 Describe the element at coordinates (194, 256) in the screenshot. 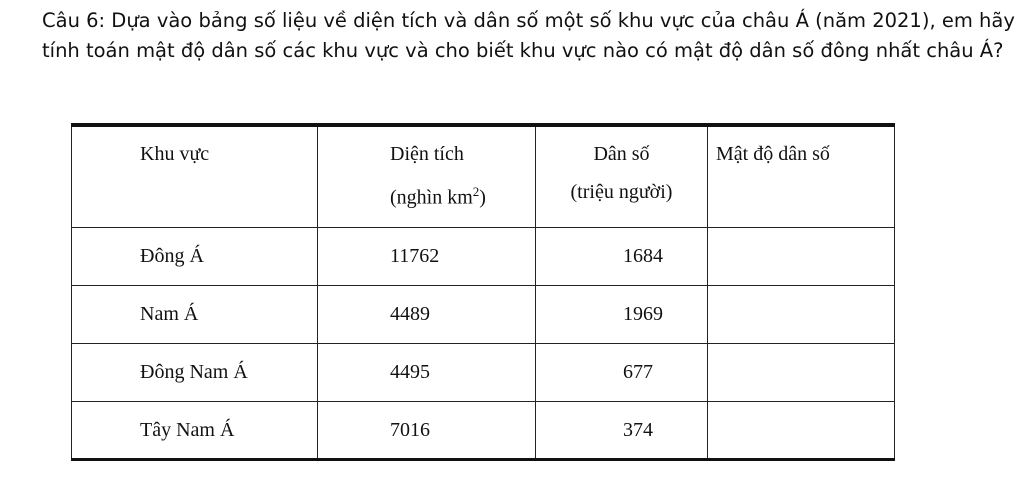

I see `cell-region: Đông Á` at that location.